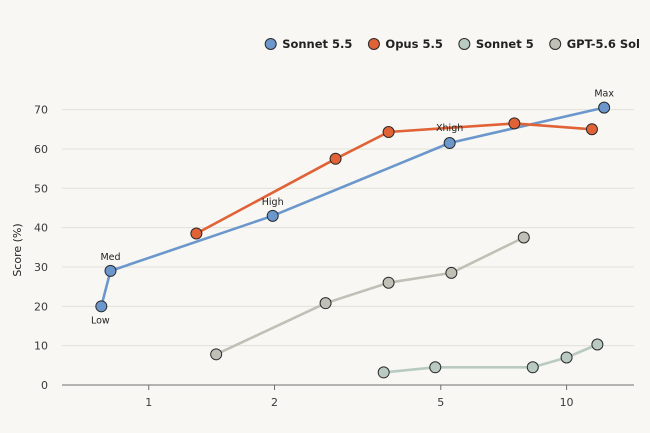  Describe the element at coordinates (110, 257) in the screenshot. I see `point-label-med: Med` at that location.